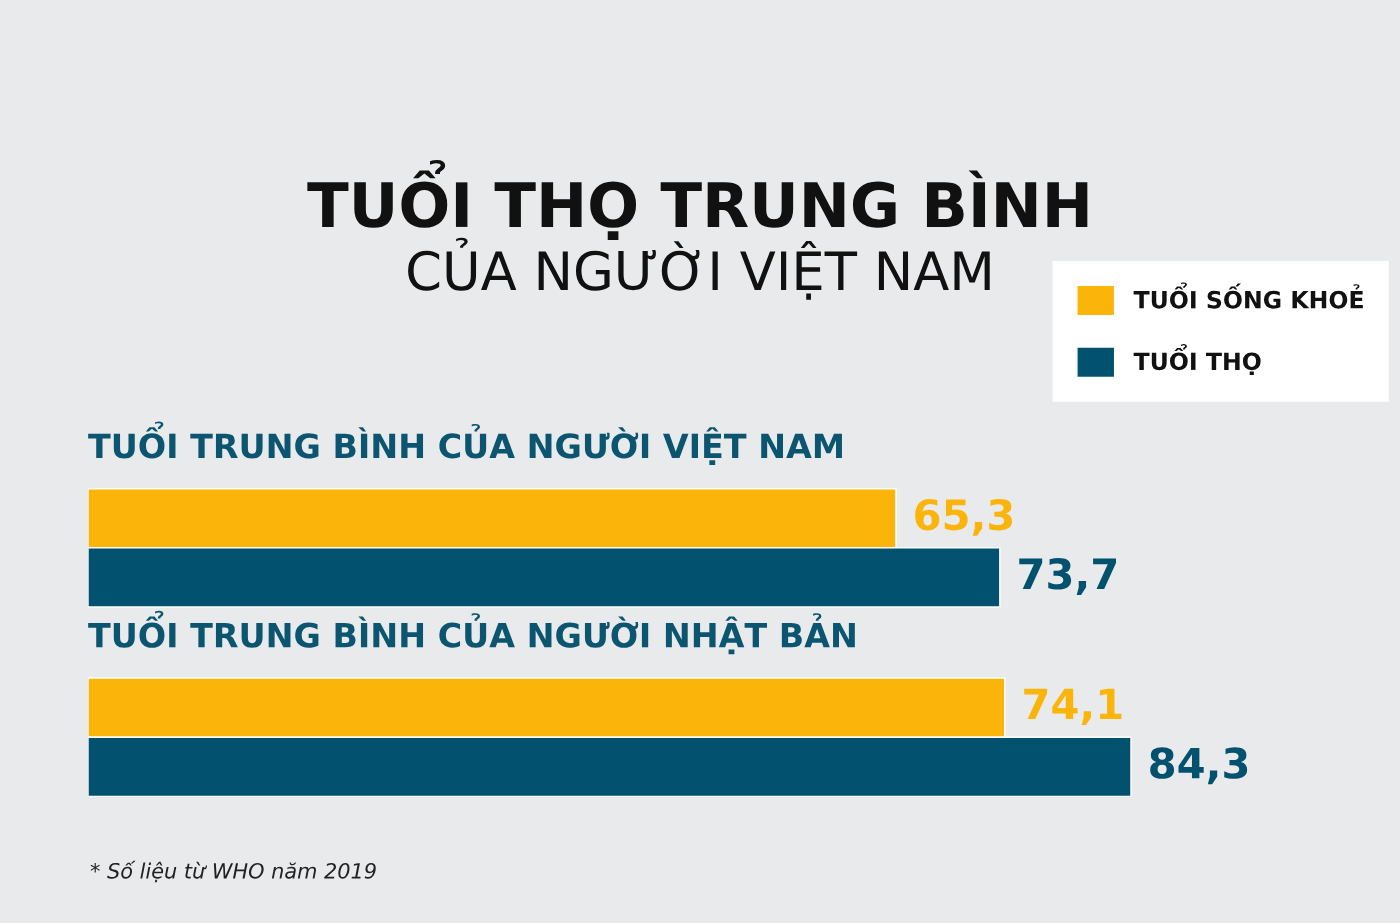 This screenshot has height=923, width=1400. What do you see at coordinates (471, 632) in the screenshot?
I see `y-tick-label: TUỔI TRUNG BÌNH CỦA NGƯỜI NHẬT BẢN` at bounding box center [471, 632].